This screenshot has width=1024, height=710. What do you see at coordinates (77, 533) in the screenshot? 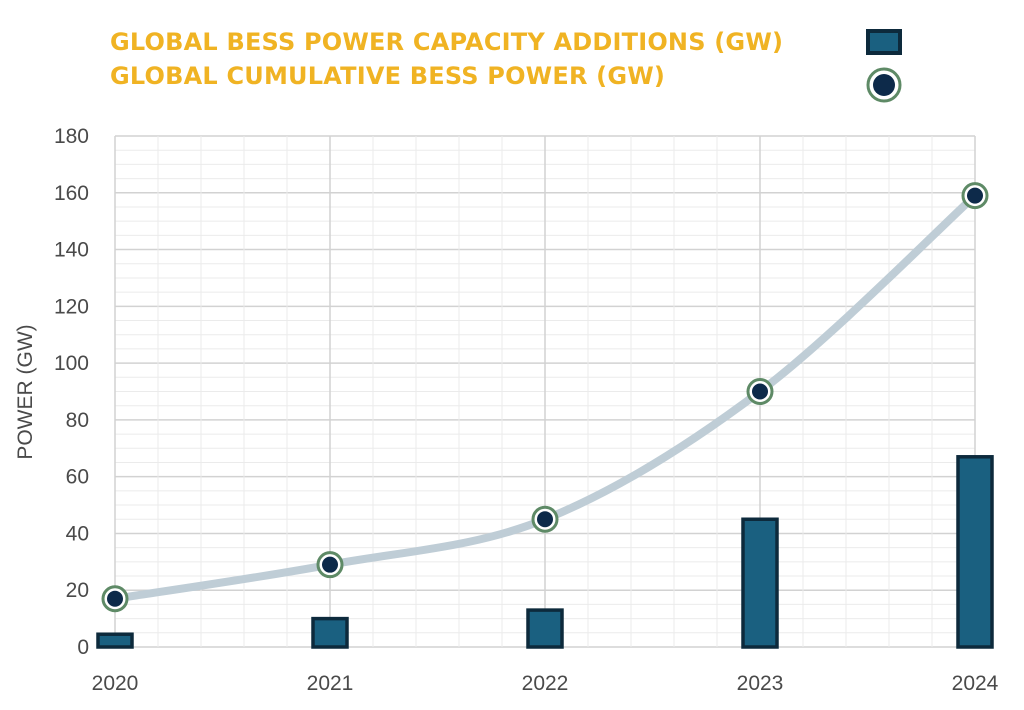
I see `y-tick-label: 40` at bounding box center [77, 533].